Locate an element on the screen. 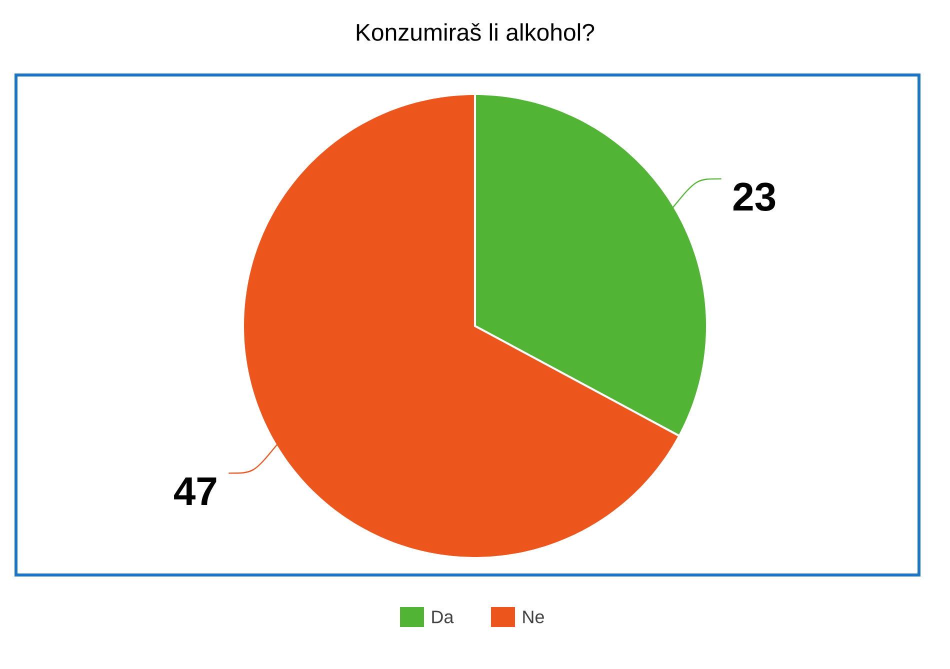  legend-label: Da is located at coordinates (443, 617).